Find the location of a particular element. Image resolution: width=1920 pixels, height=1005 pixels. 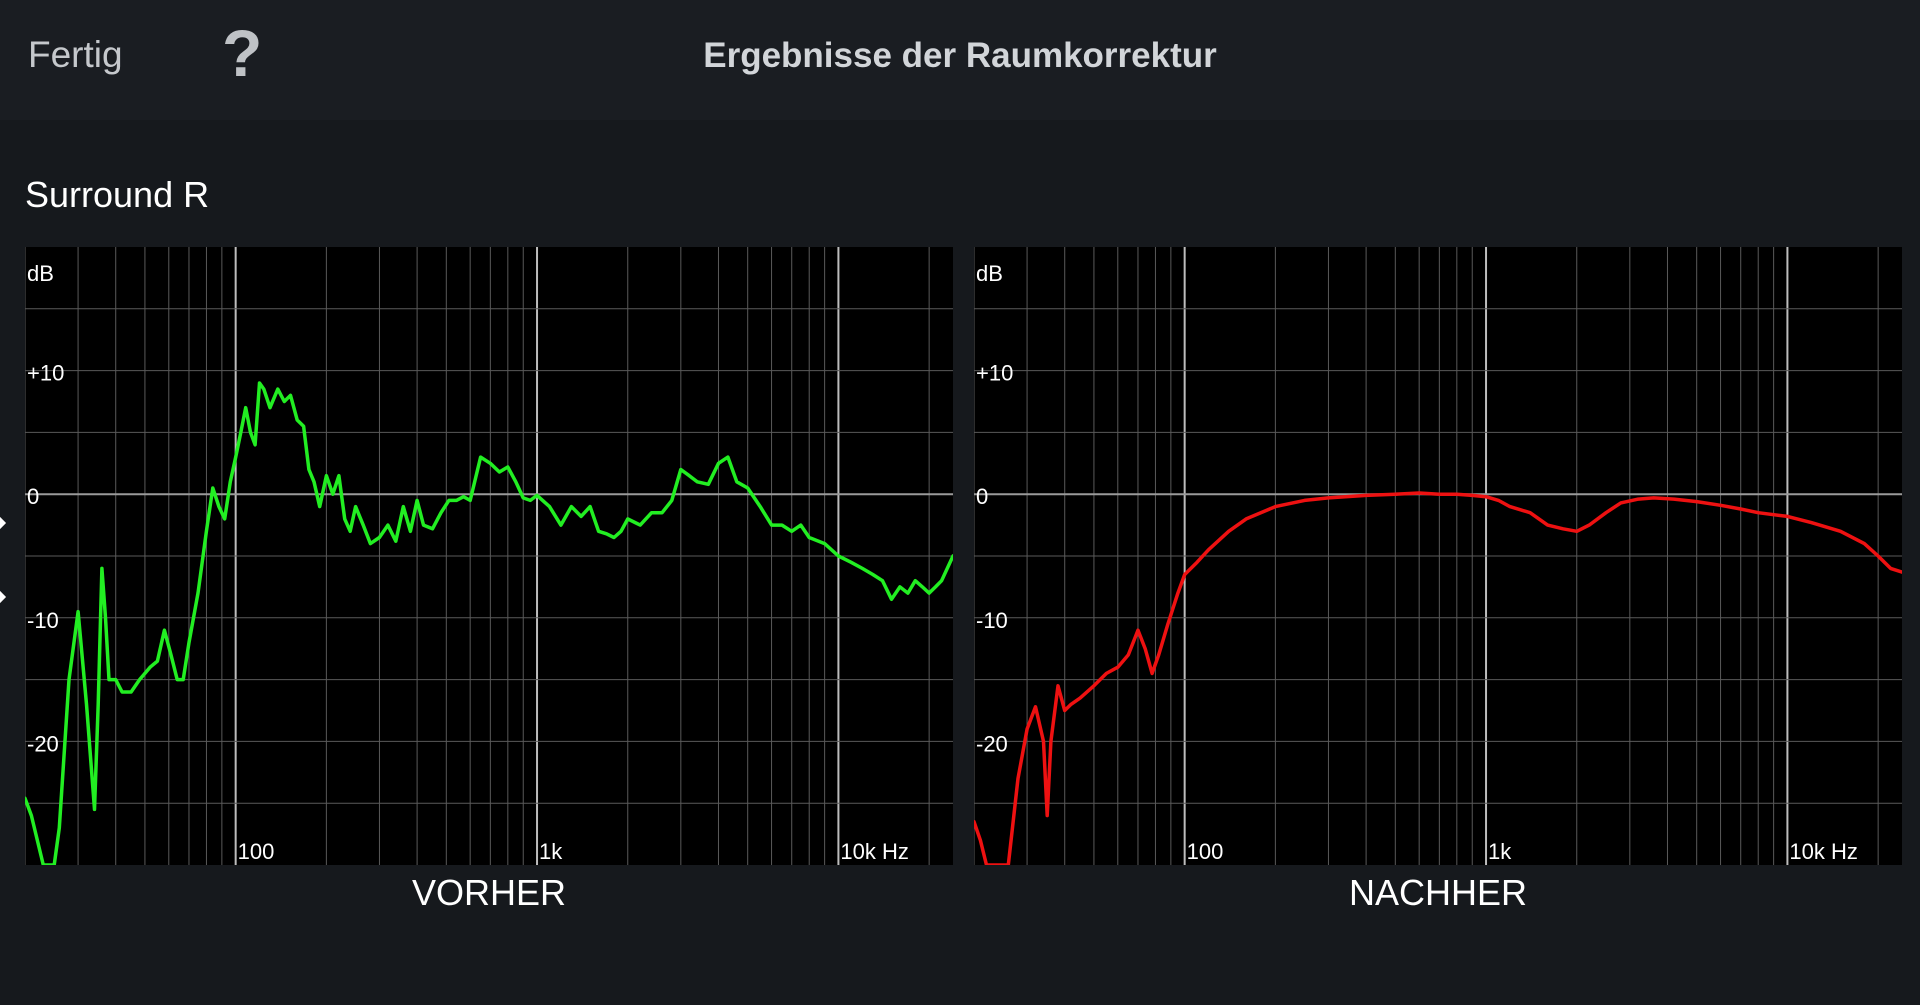

help-icon: ? is located at coordinates (242, 53).